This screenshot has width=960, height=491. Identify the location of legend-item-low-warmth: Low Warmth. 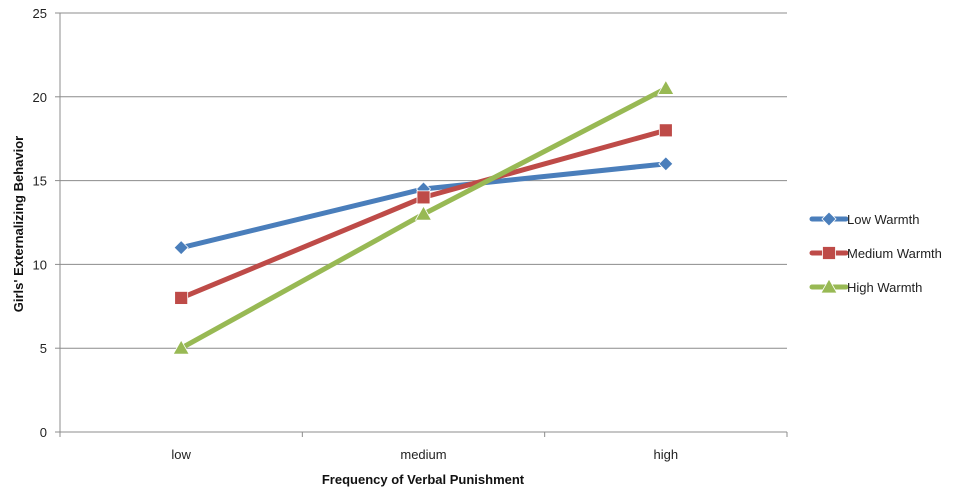
(864, 219).